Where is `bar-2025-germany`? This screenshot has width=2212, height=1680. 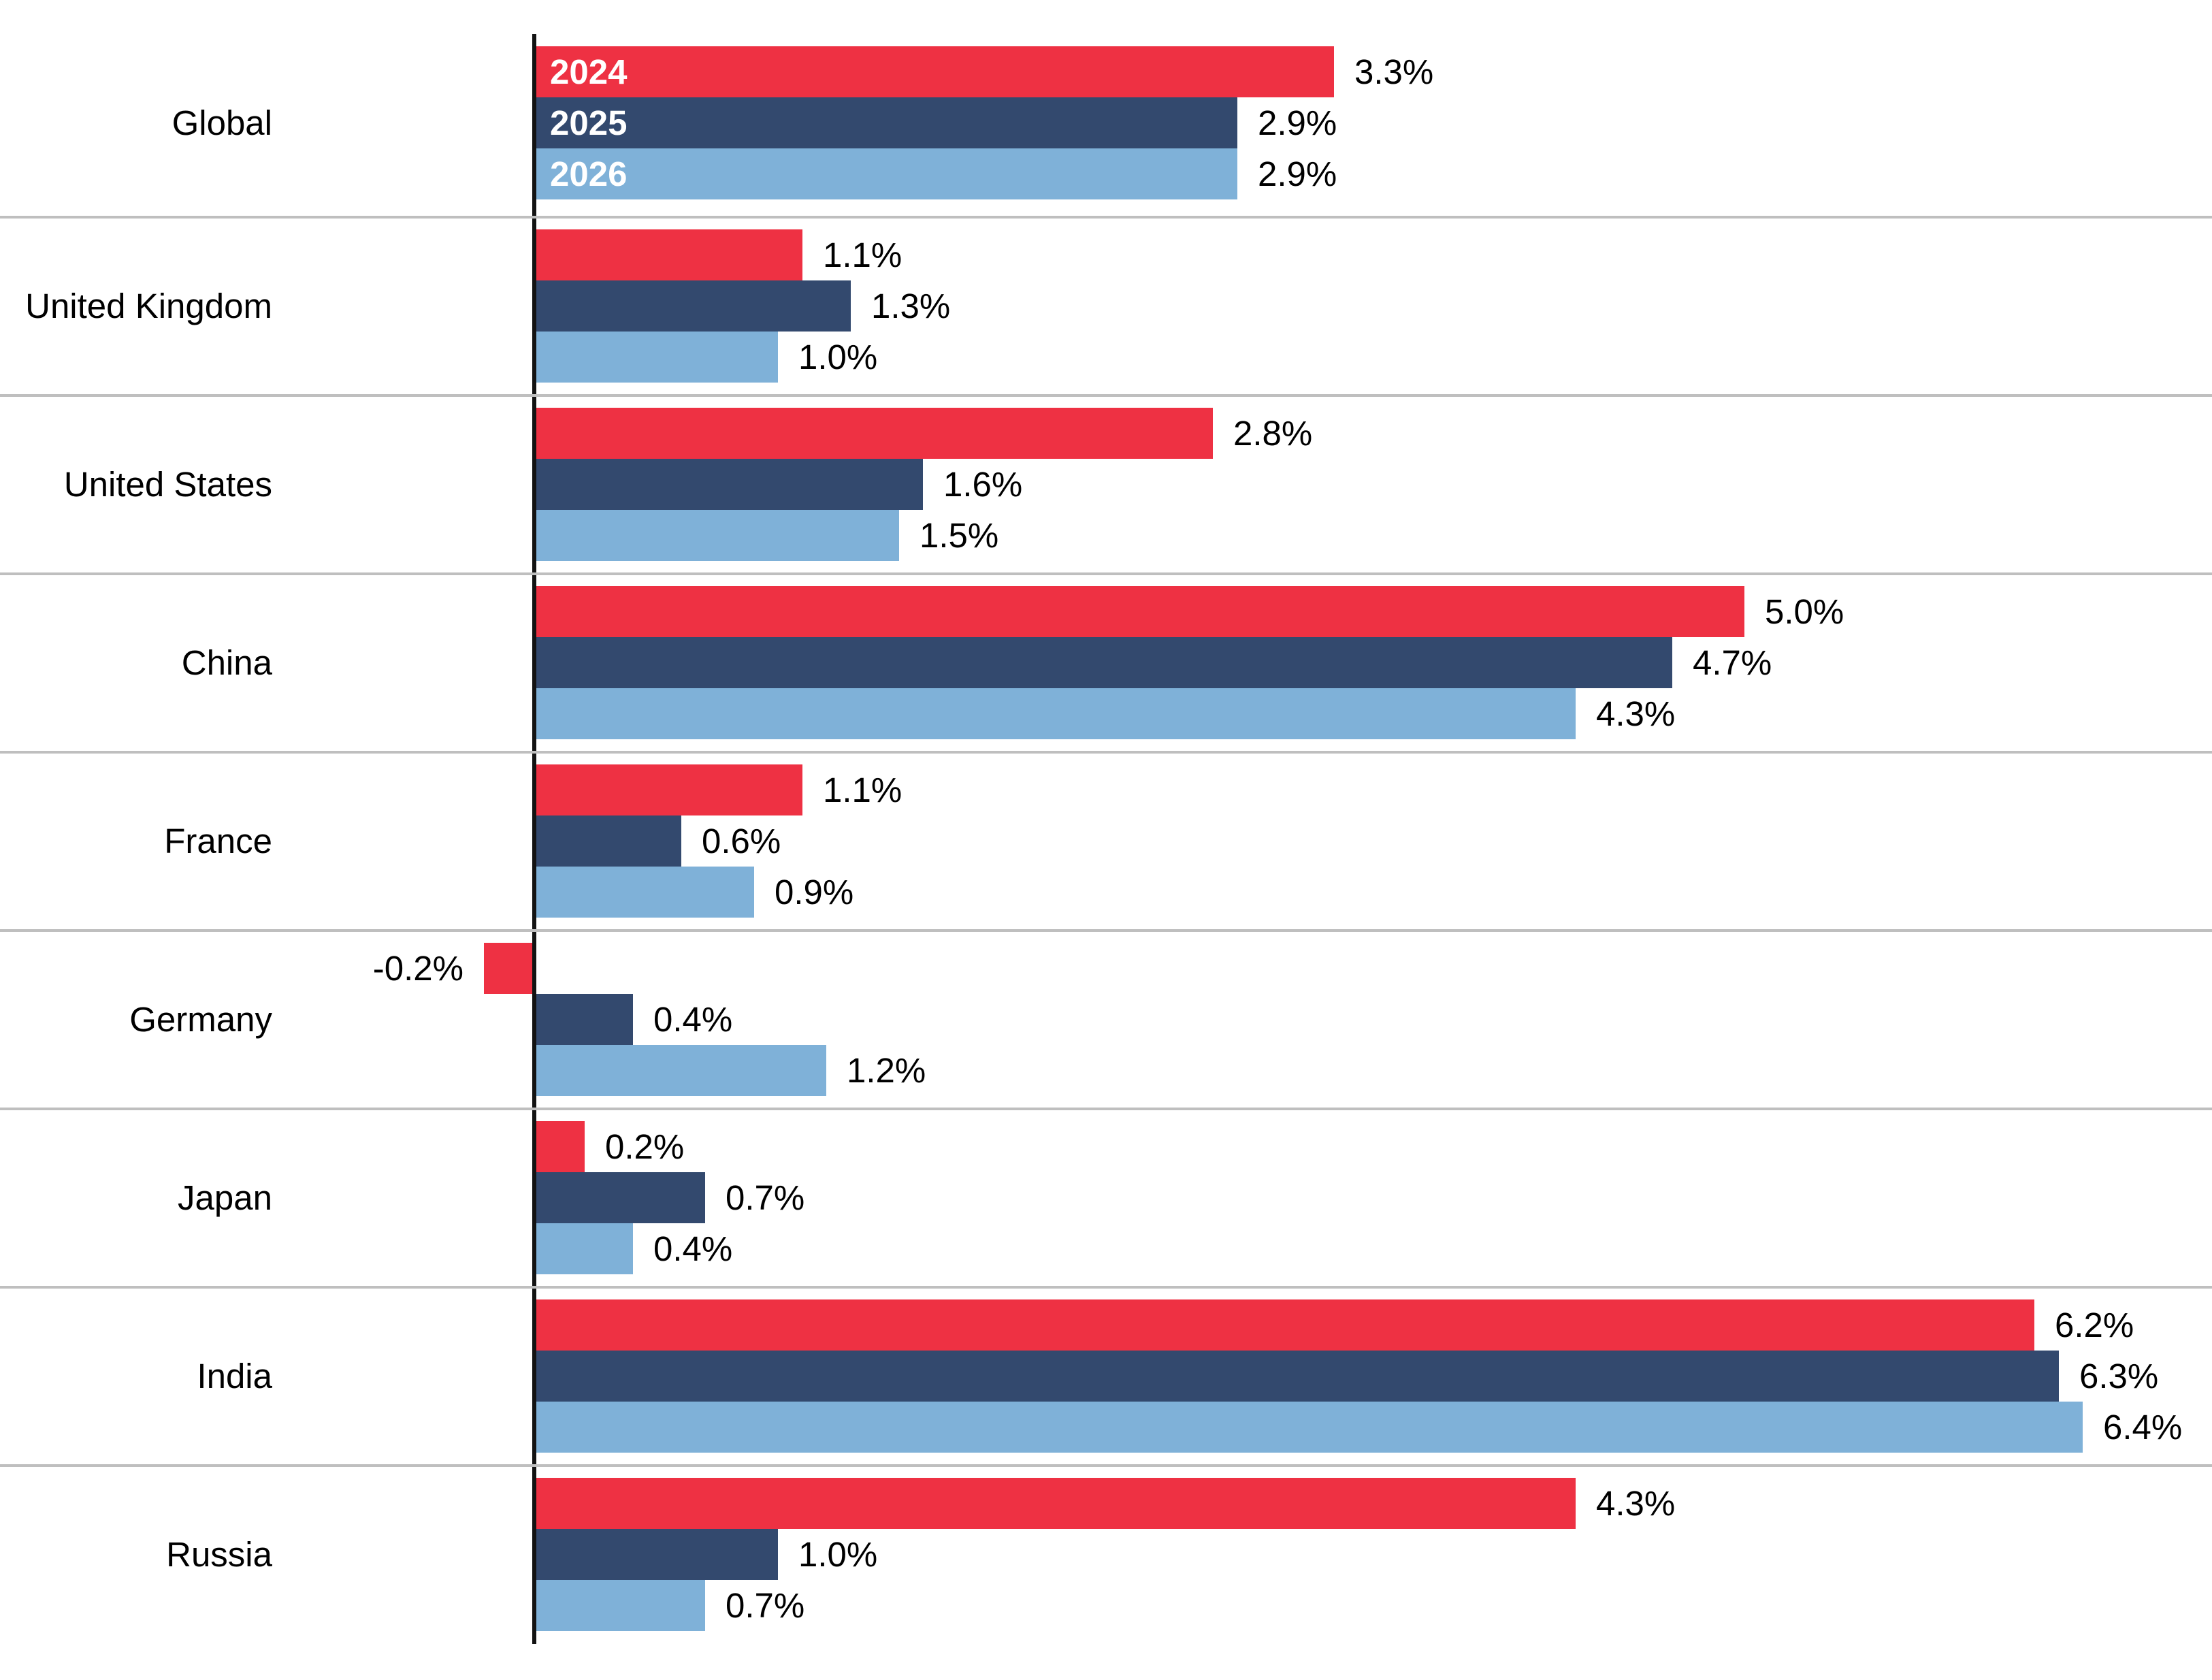 bar-2025-germany is located at coordinates (584, 1020).